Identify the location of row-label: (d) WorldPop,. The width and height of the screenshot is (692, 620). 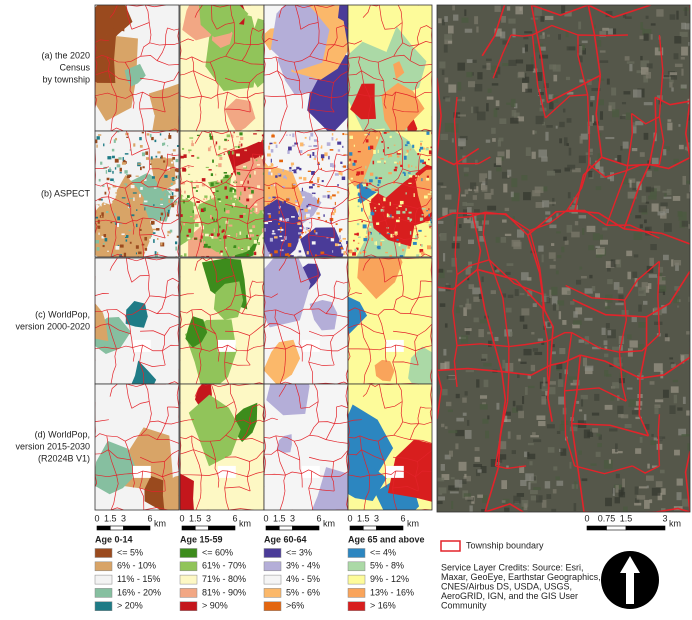
(62, 434).